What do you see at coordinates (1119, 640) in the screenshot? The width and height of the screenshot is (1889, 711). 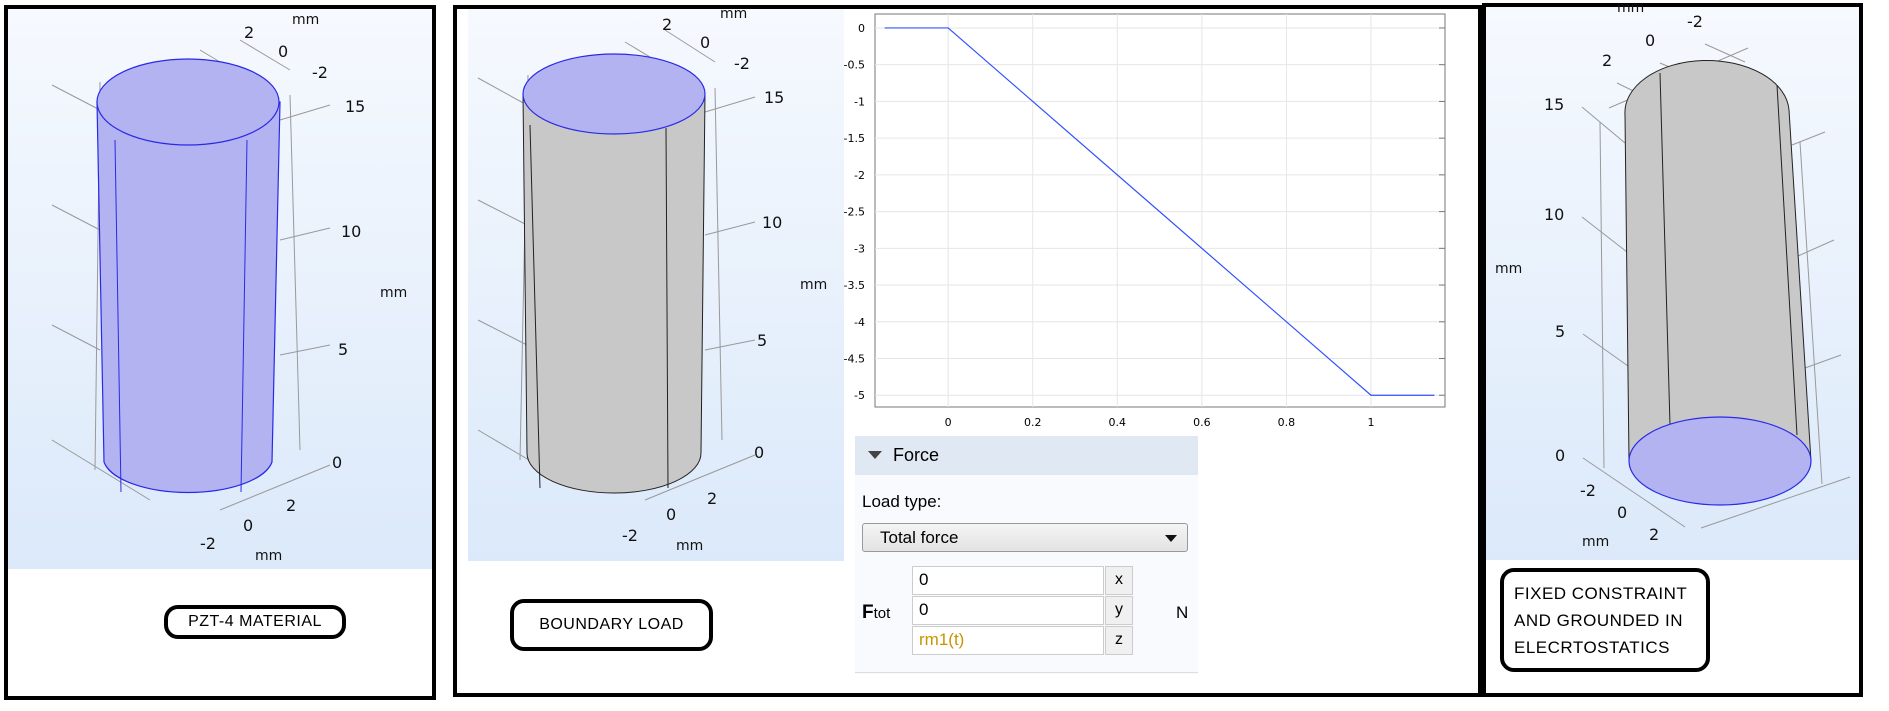 I see `component-label-z: z` at bounding box center [1119, 640].